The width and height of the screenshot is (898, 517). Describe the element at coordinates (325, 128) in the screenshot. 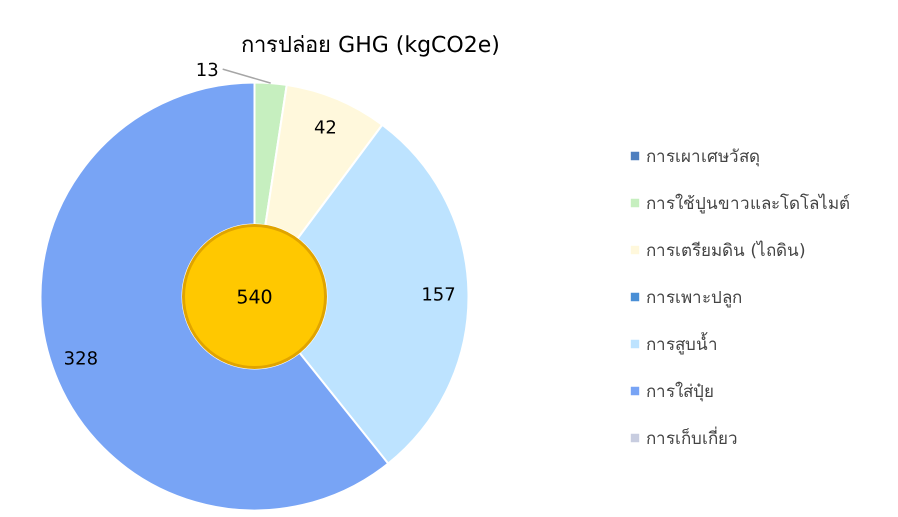

I see `data-label: 42` at that location.